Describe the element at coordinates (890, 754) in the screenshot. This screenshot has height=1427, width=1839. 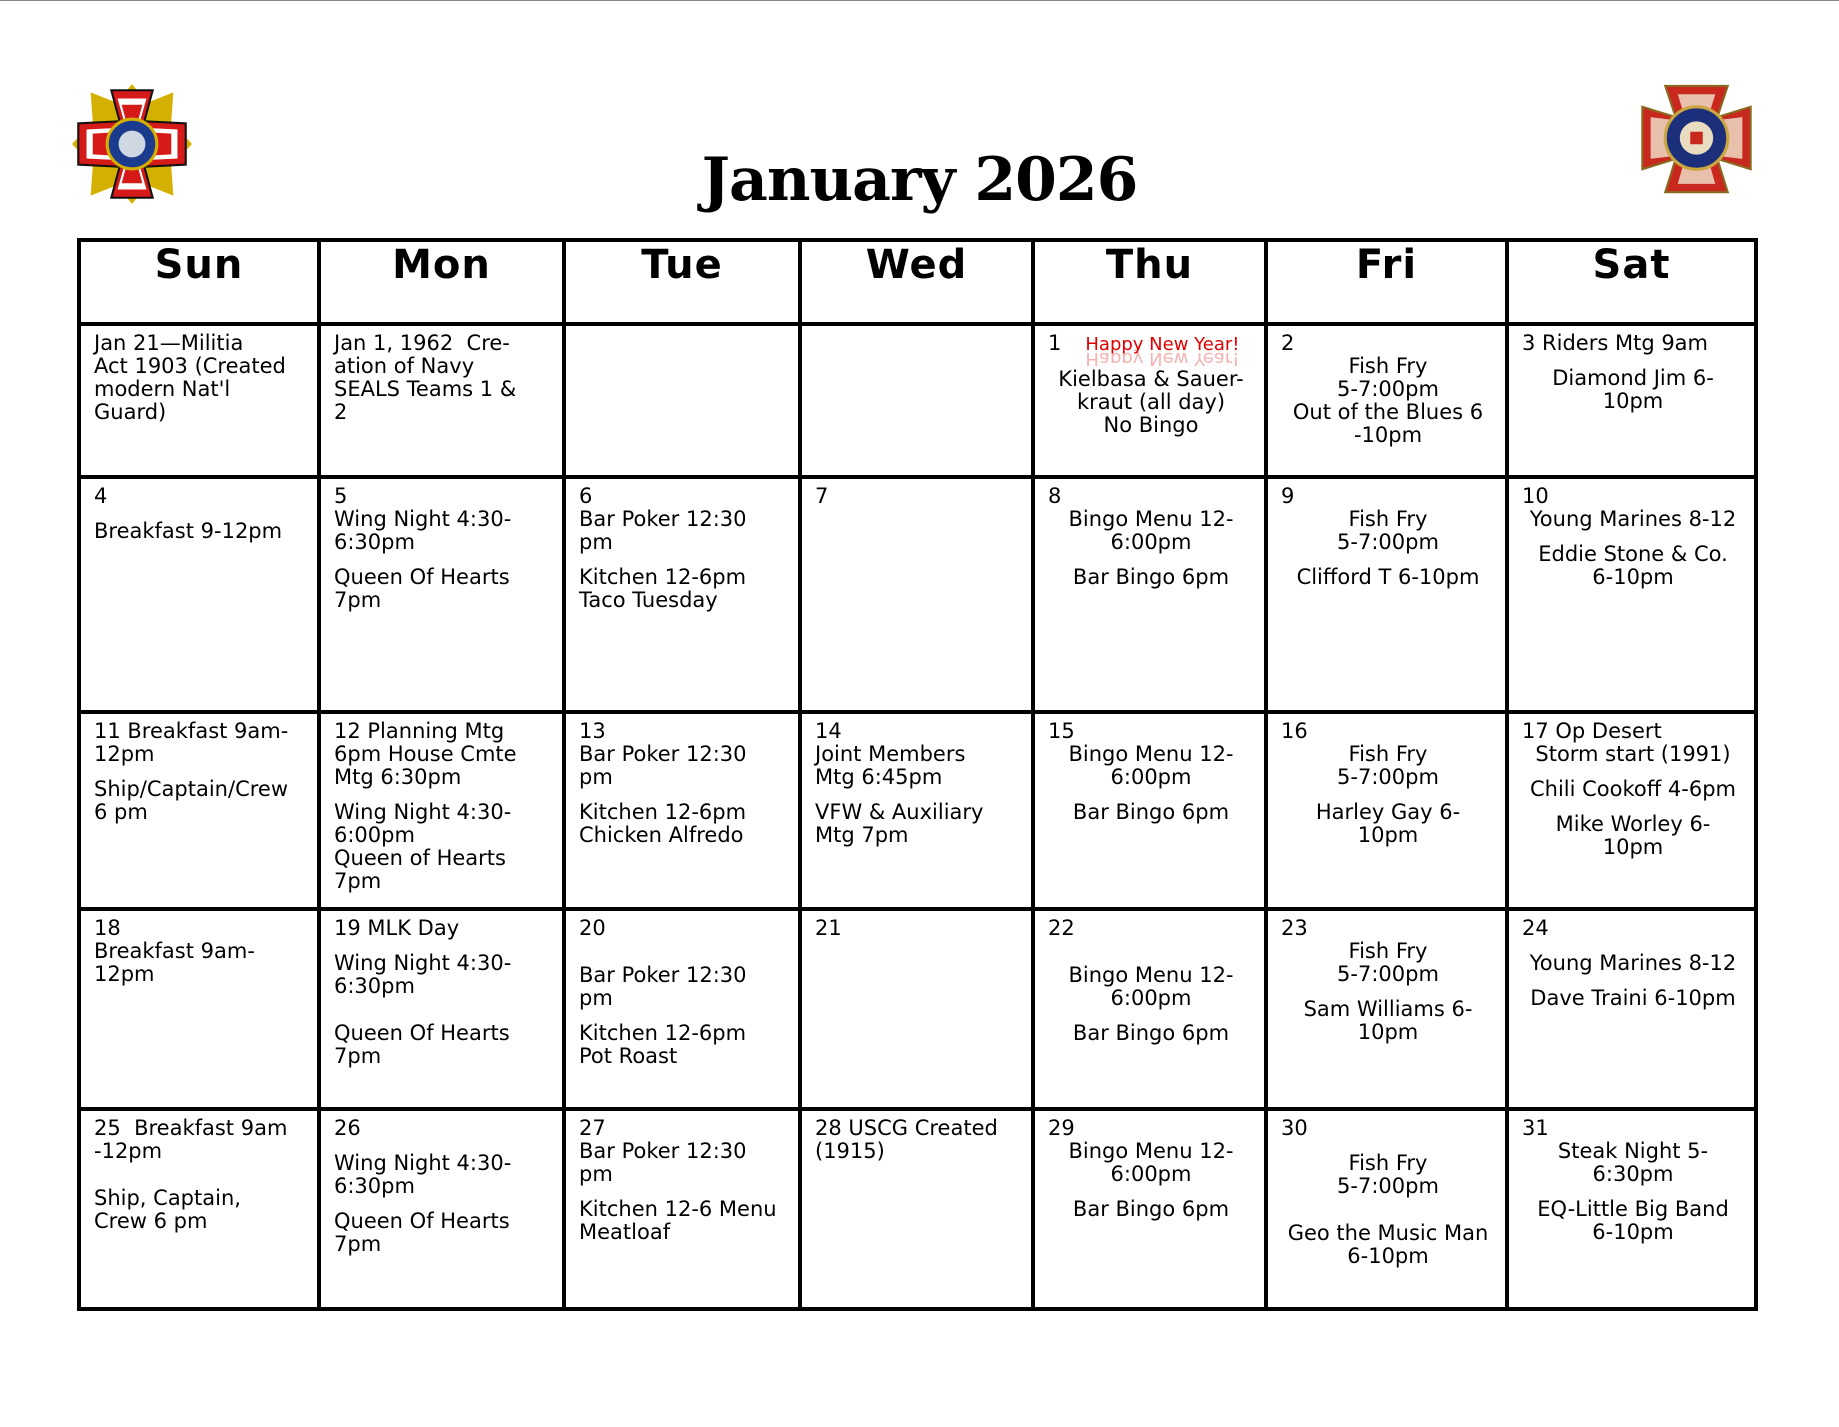
I see `event-text: Joint Members` at that location.